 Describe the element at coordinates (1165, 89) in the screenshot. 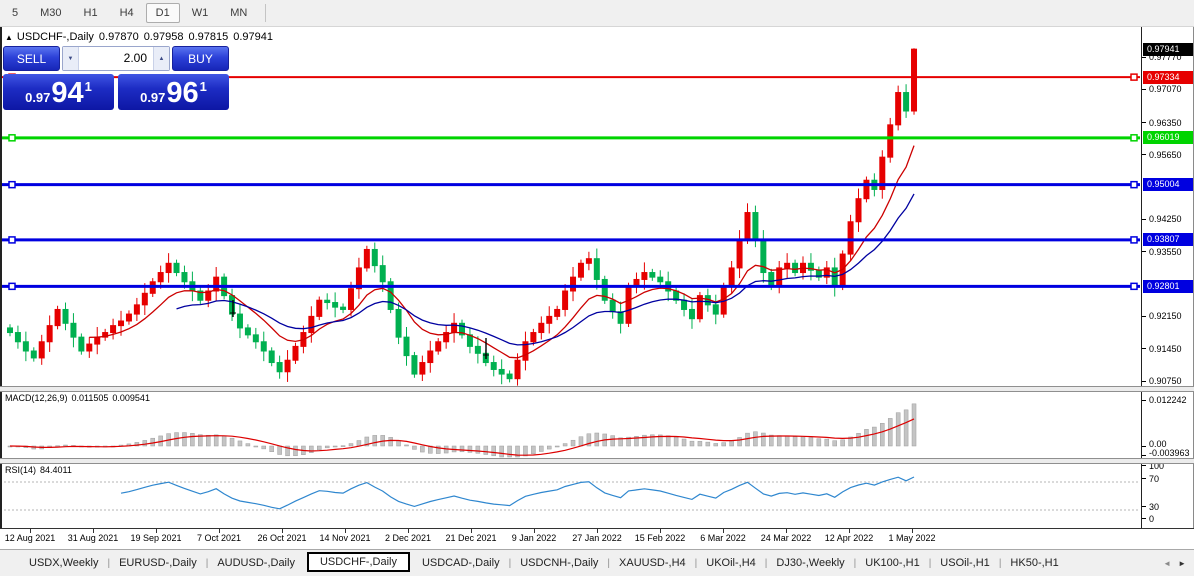

I see `price-tick-label: 0.97070` at that location.